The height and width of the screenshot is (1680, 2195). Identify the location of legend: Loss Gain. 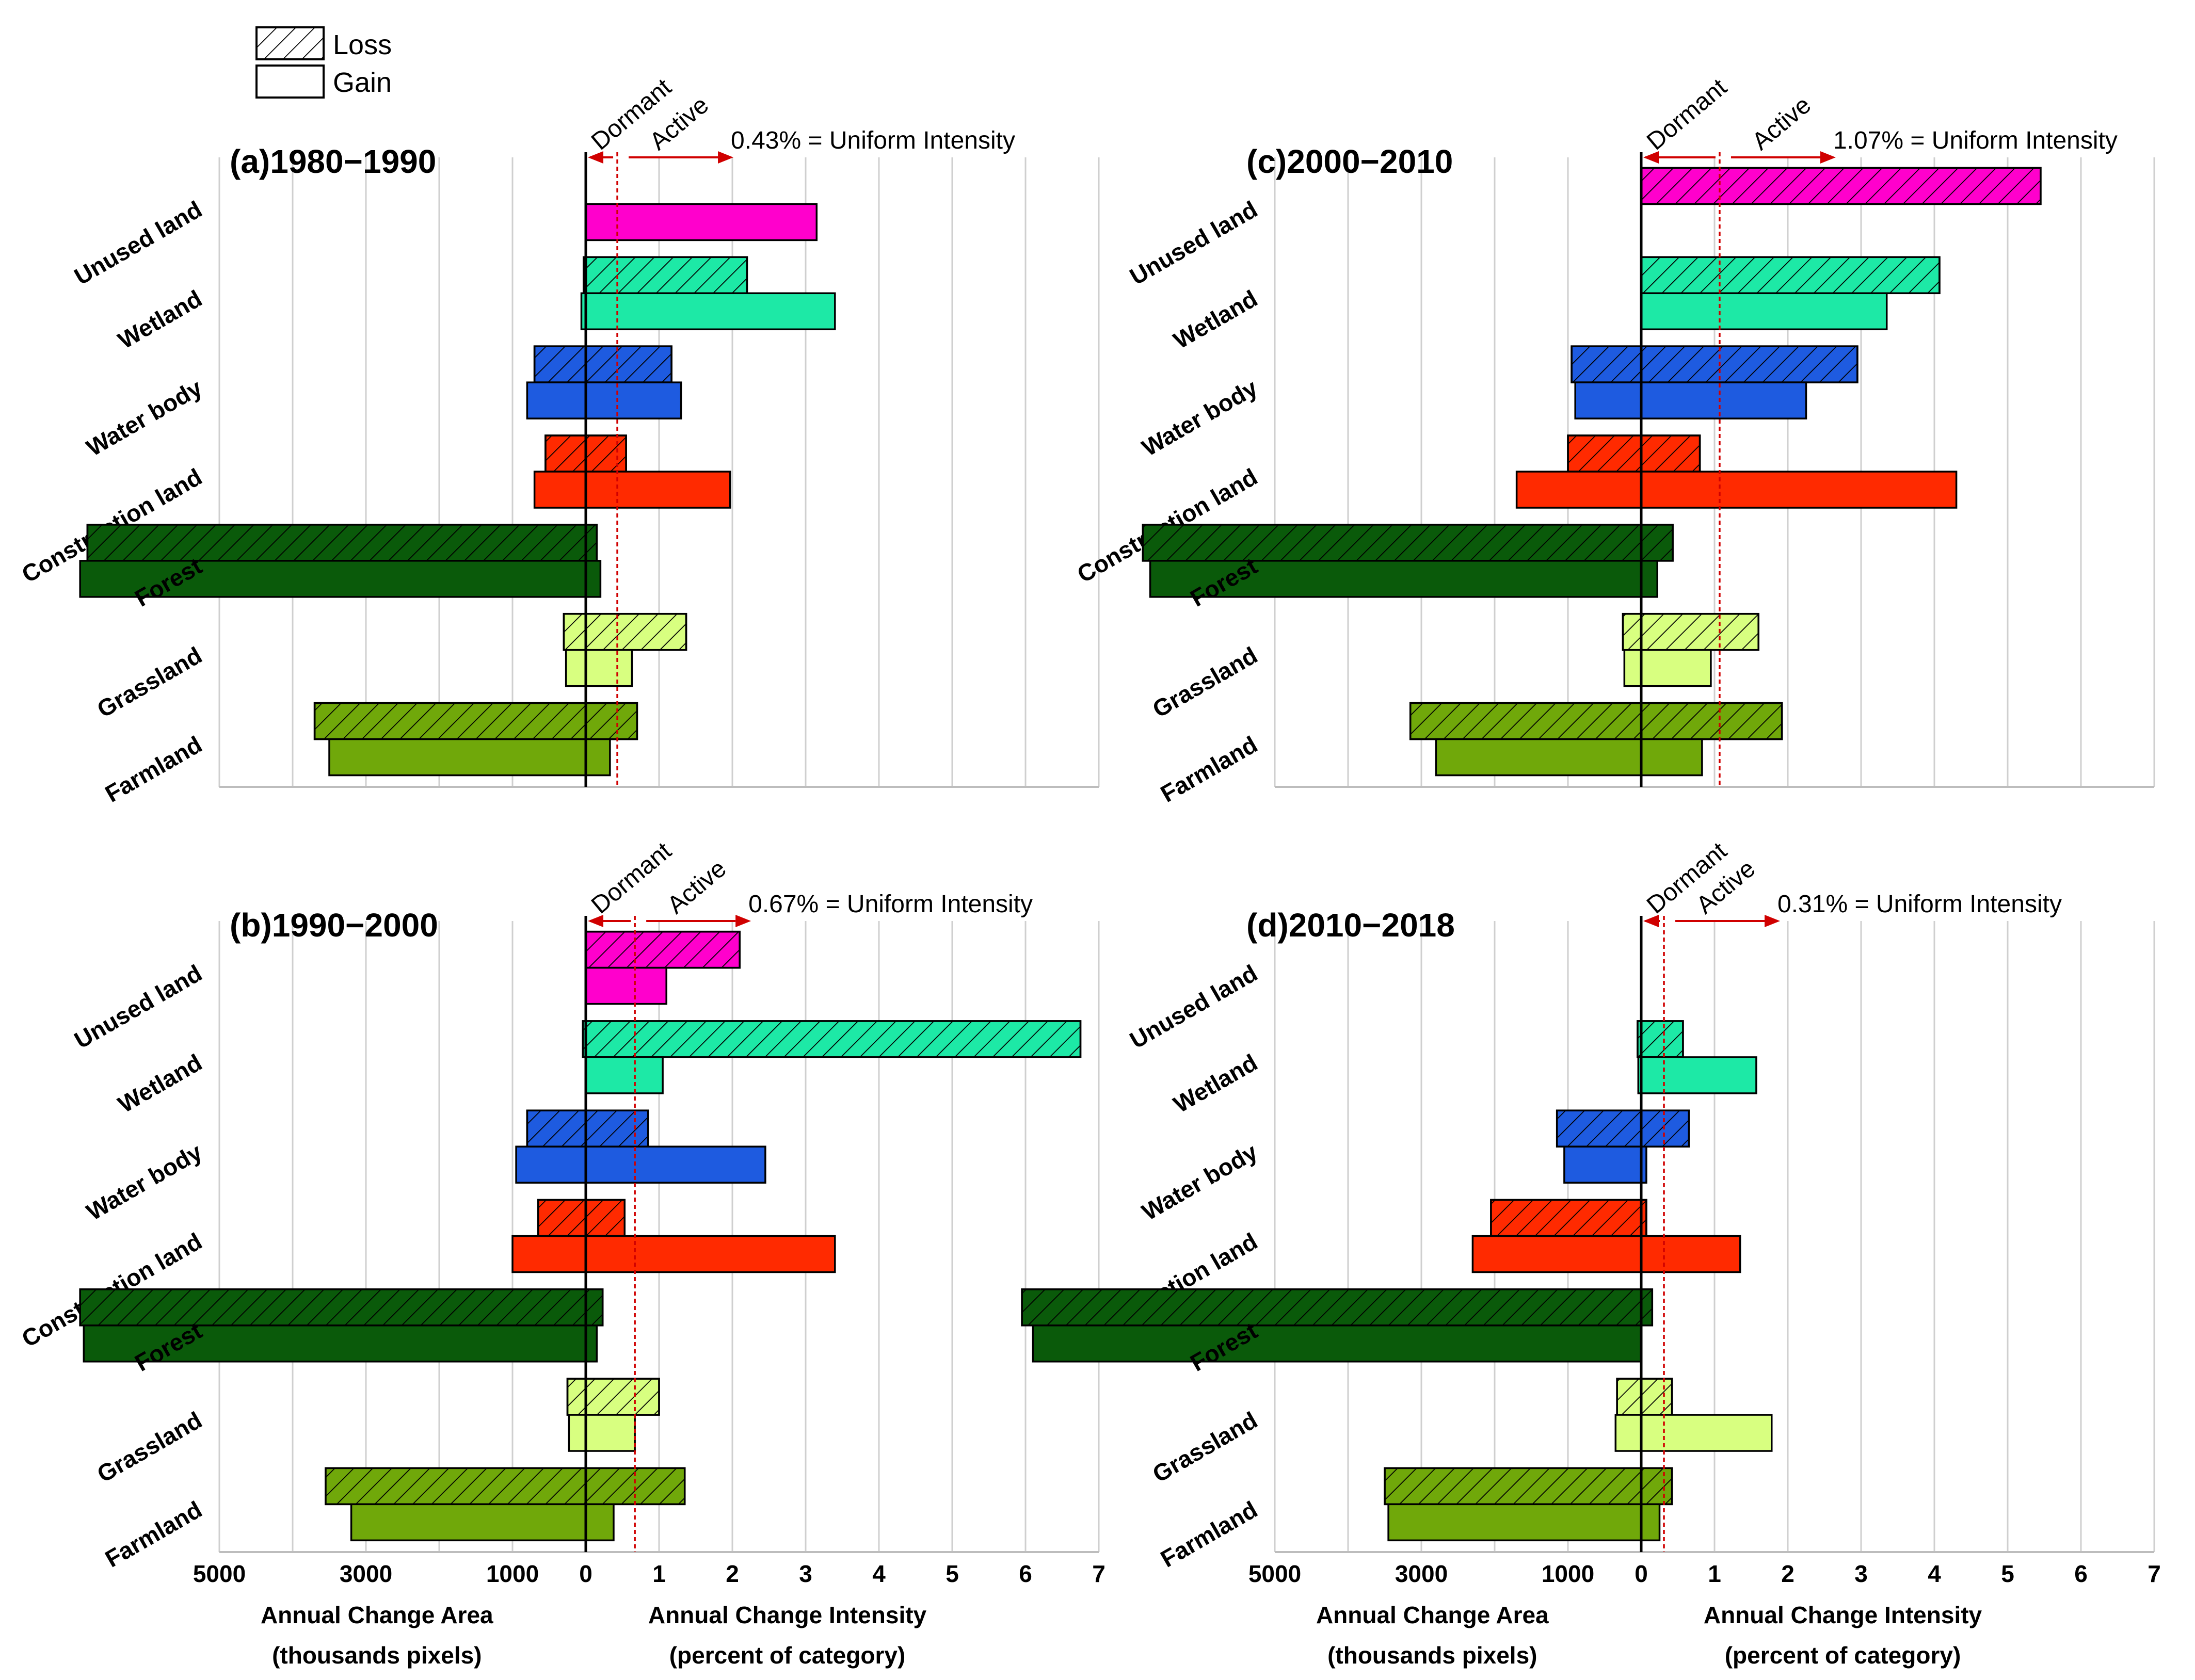
(324, 63).